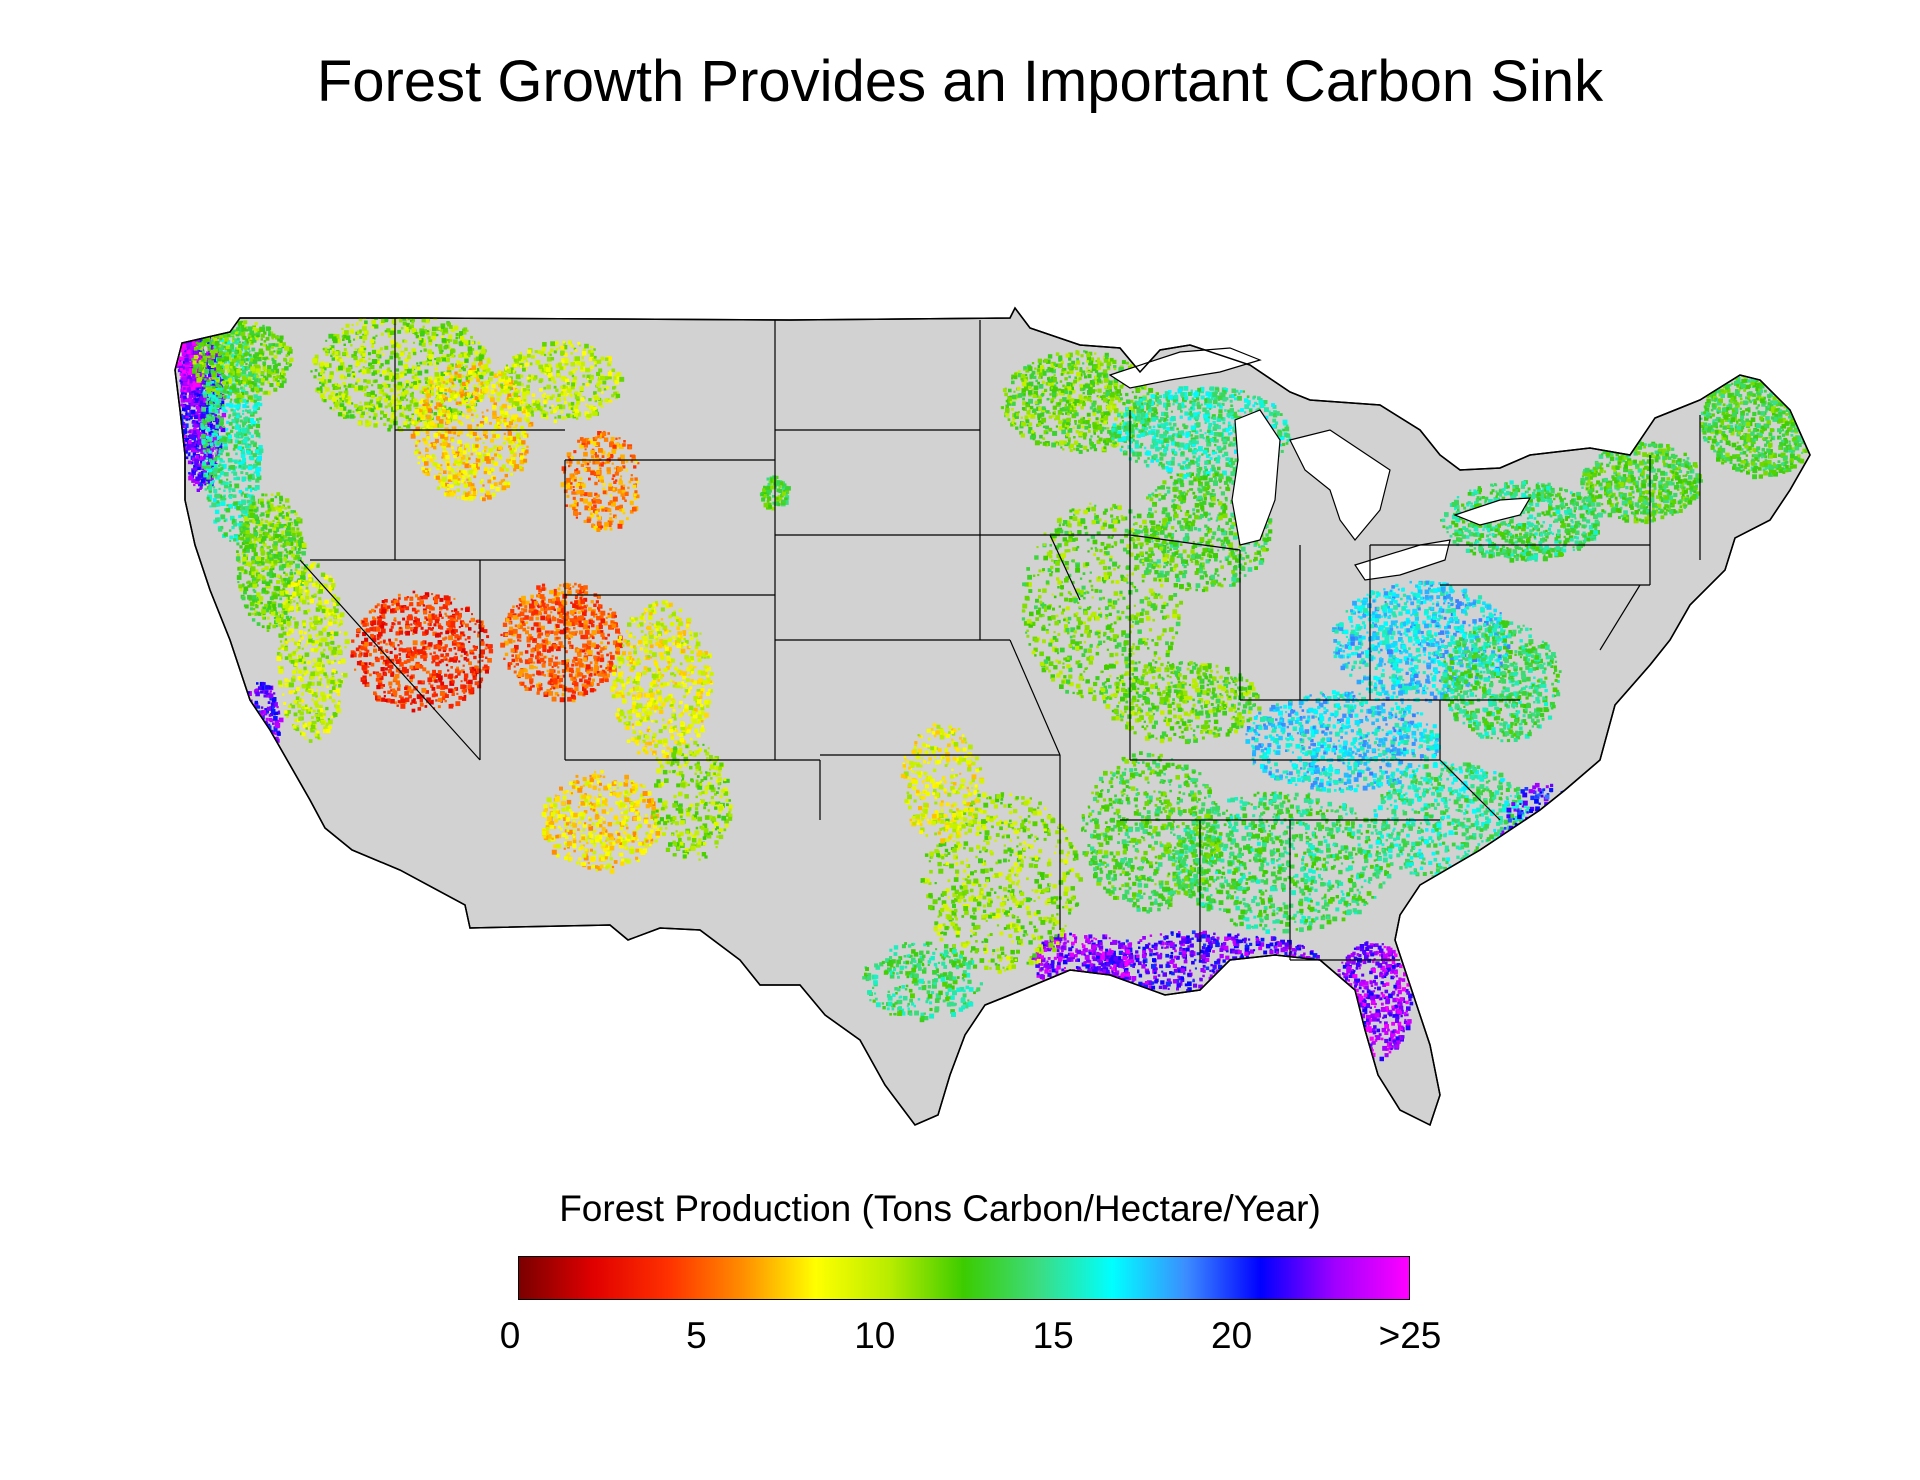 The image size is (1920, 1480). What do you see at coordinates (1053, 1336) in the screenshot?
I see `legend-tick-label: 15` at bounding box center [1053, 1336].